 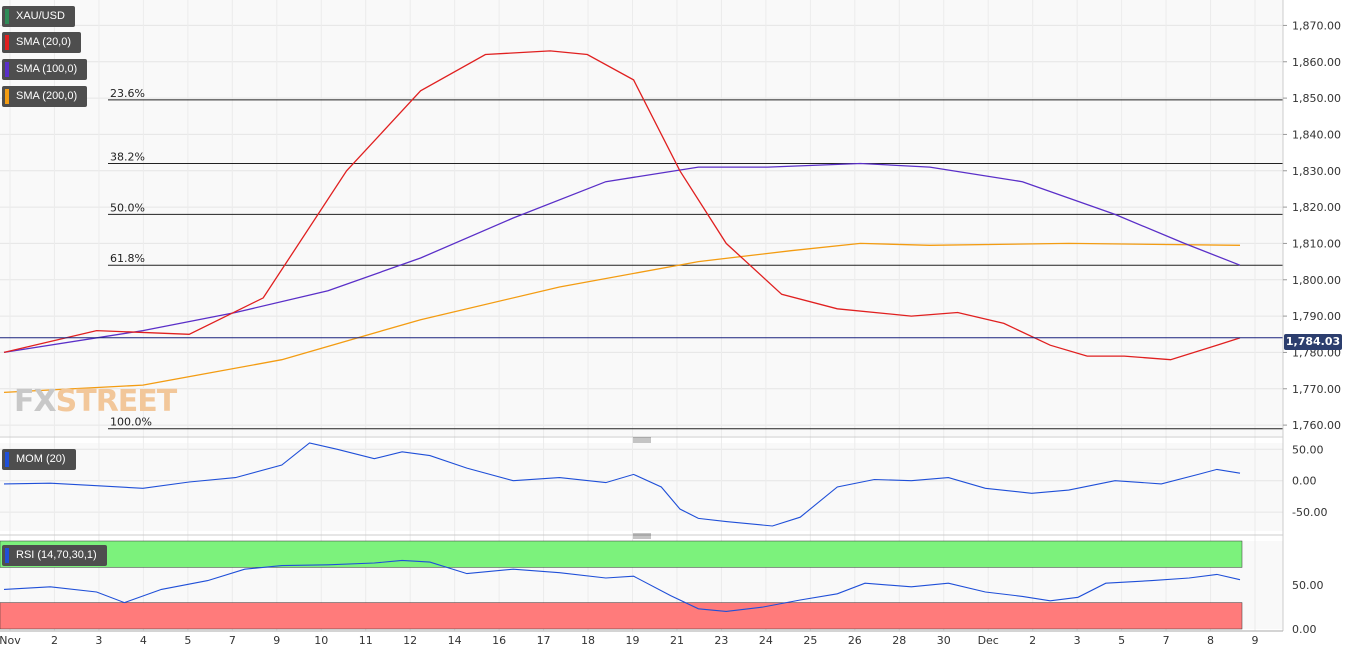 I want to click on time-tick-label: 10, so click(x=321, y=640).